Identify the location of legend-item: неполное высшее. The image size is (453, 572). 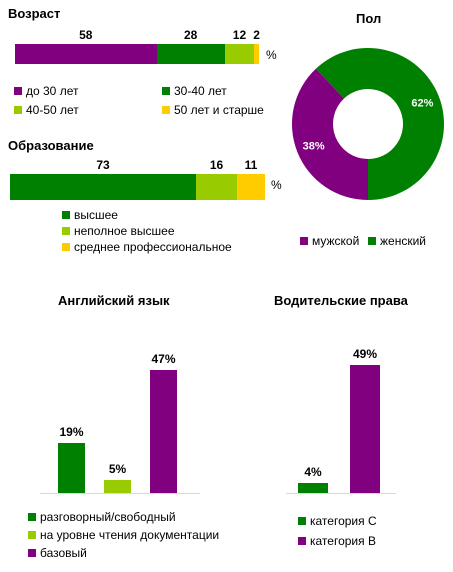
(118, 231).